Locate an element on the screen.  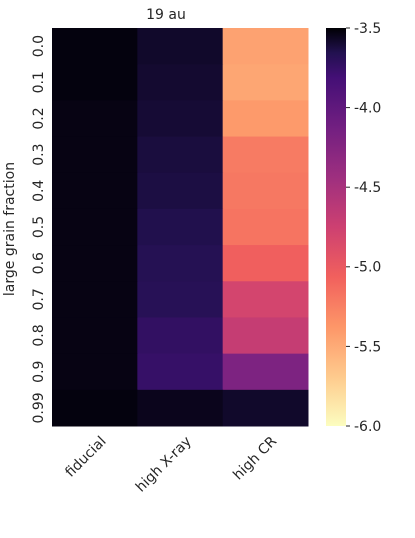
x-tick-labels: fiducial high X-ray high CR is located at coordinates (171, 464).